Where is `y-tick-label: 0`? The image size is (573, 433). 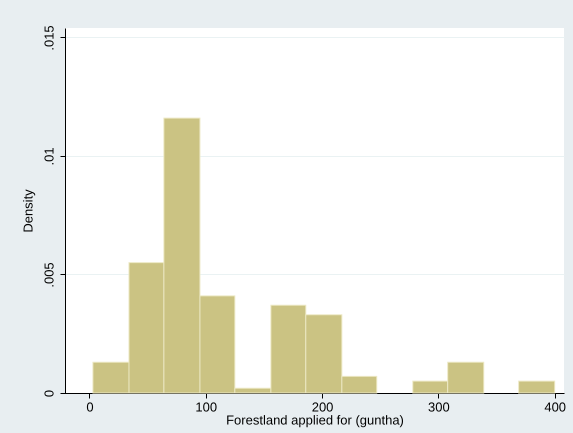
y-tick-label: 0 is located at coordinates (49, 394).